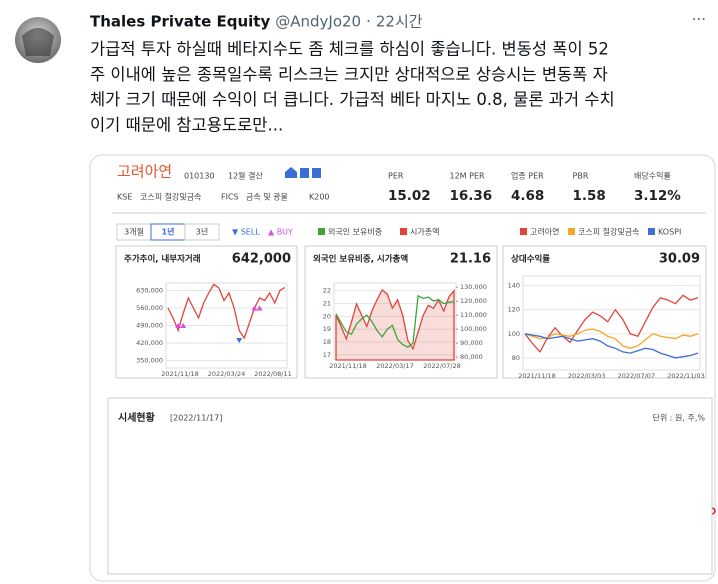 The width and height of the screenshot is (718, 584). Describe the element at coordinates (318, 22) in the screenshot. I see `author-handle: @AndyJo20` at that location.